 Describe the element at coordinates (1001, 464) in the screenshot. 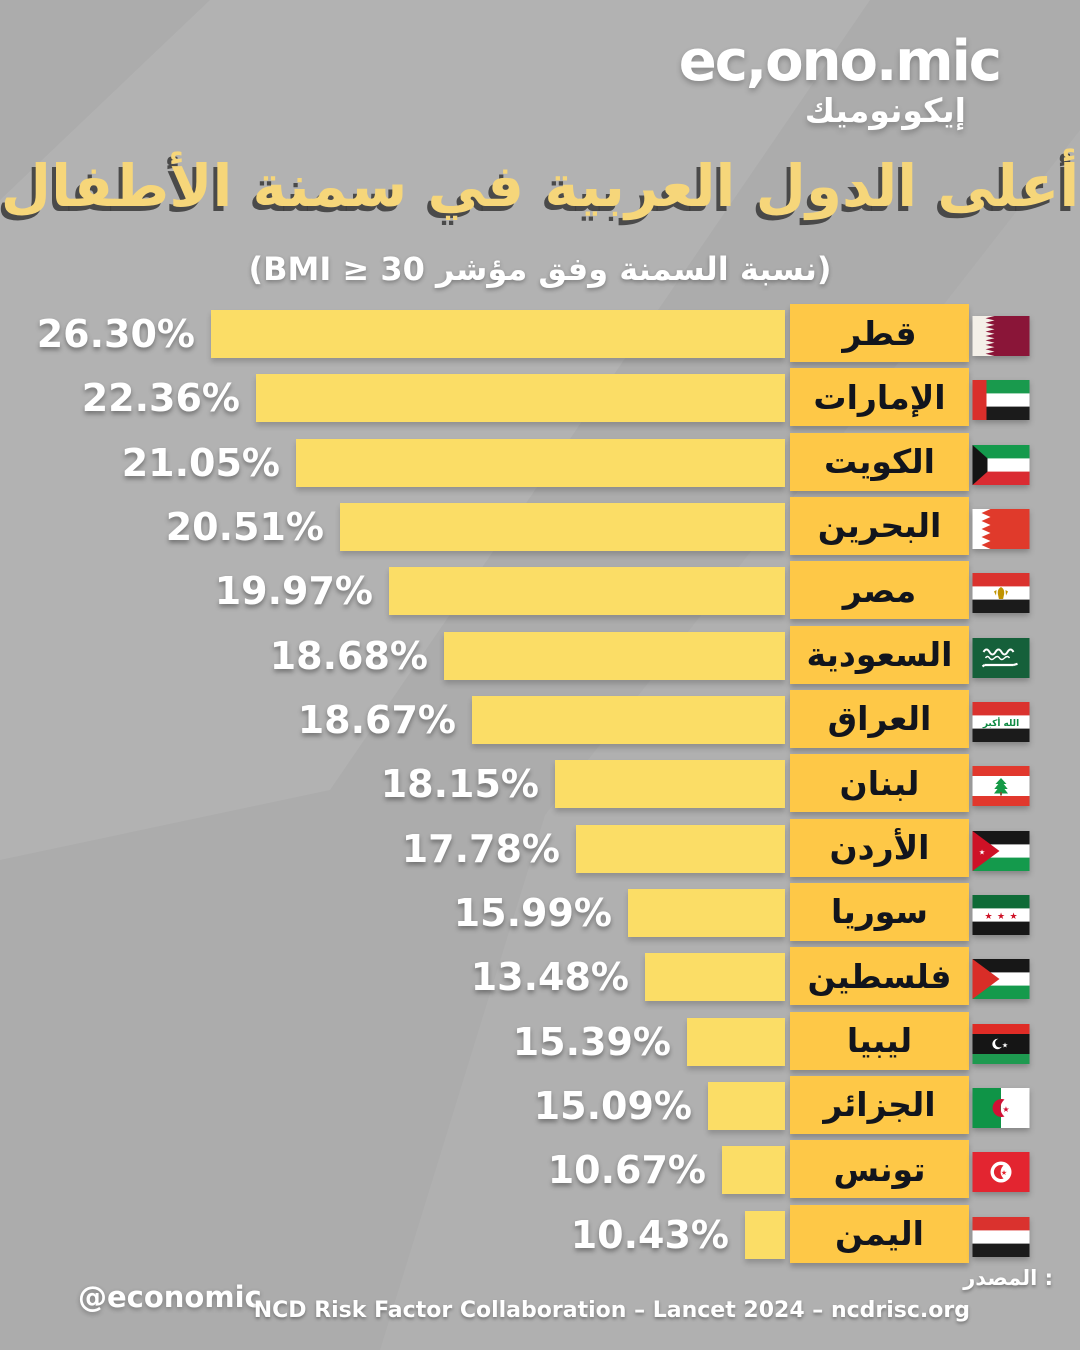

I see `flag-kuwait-icon` at that location.